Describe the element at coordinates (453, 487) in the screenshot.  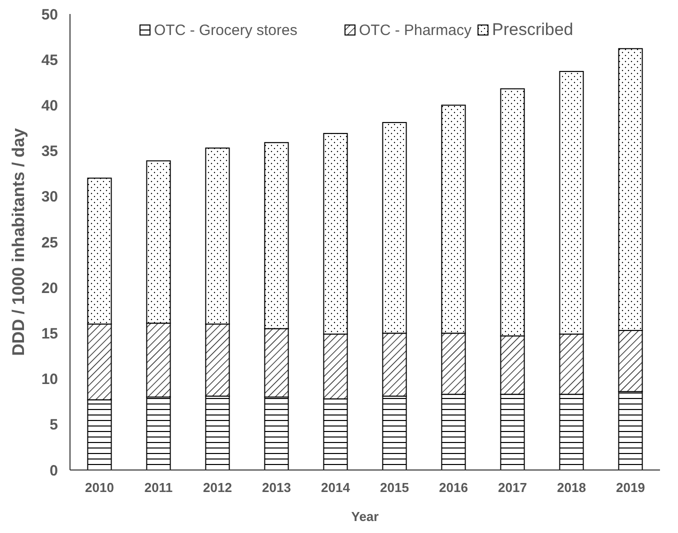
I see `x-tick-label: 2016` at that location.